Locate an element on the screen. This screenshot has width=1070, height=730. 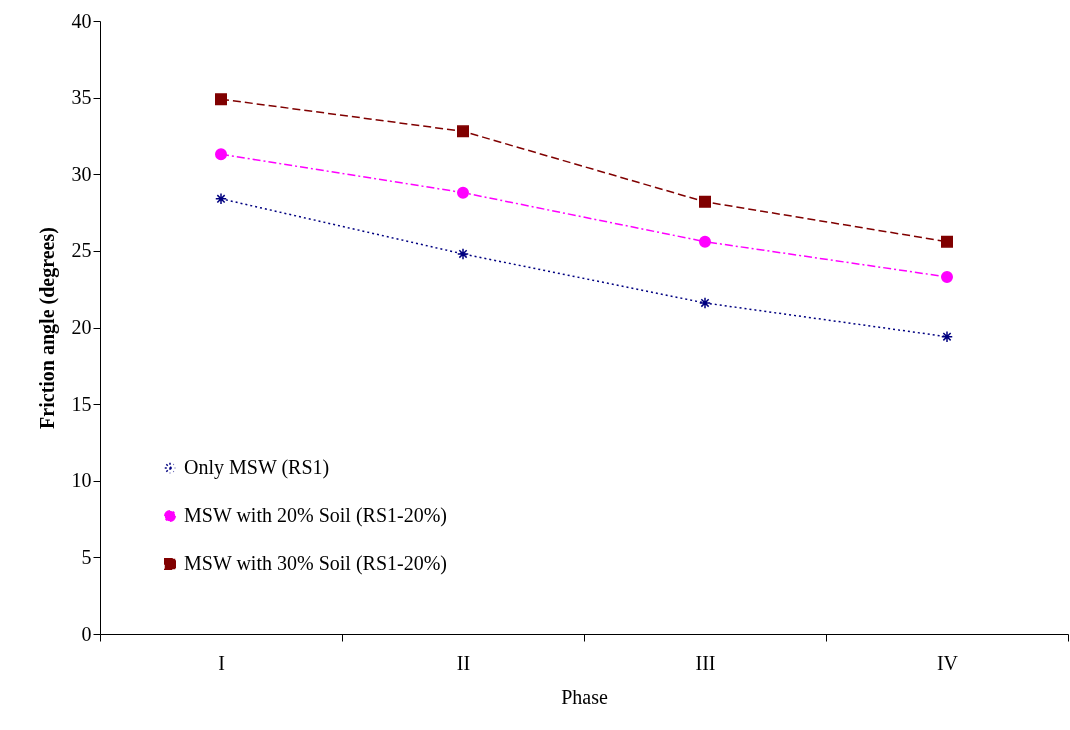
x-tick-label: III is located at coordinates (705, 662).